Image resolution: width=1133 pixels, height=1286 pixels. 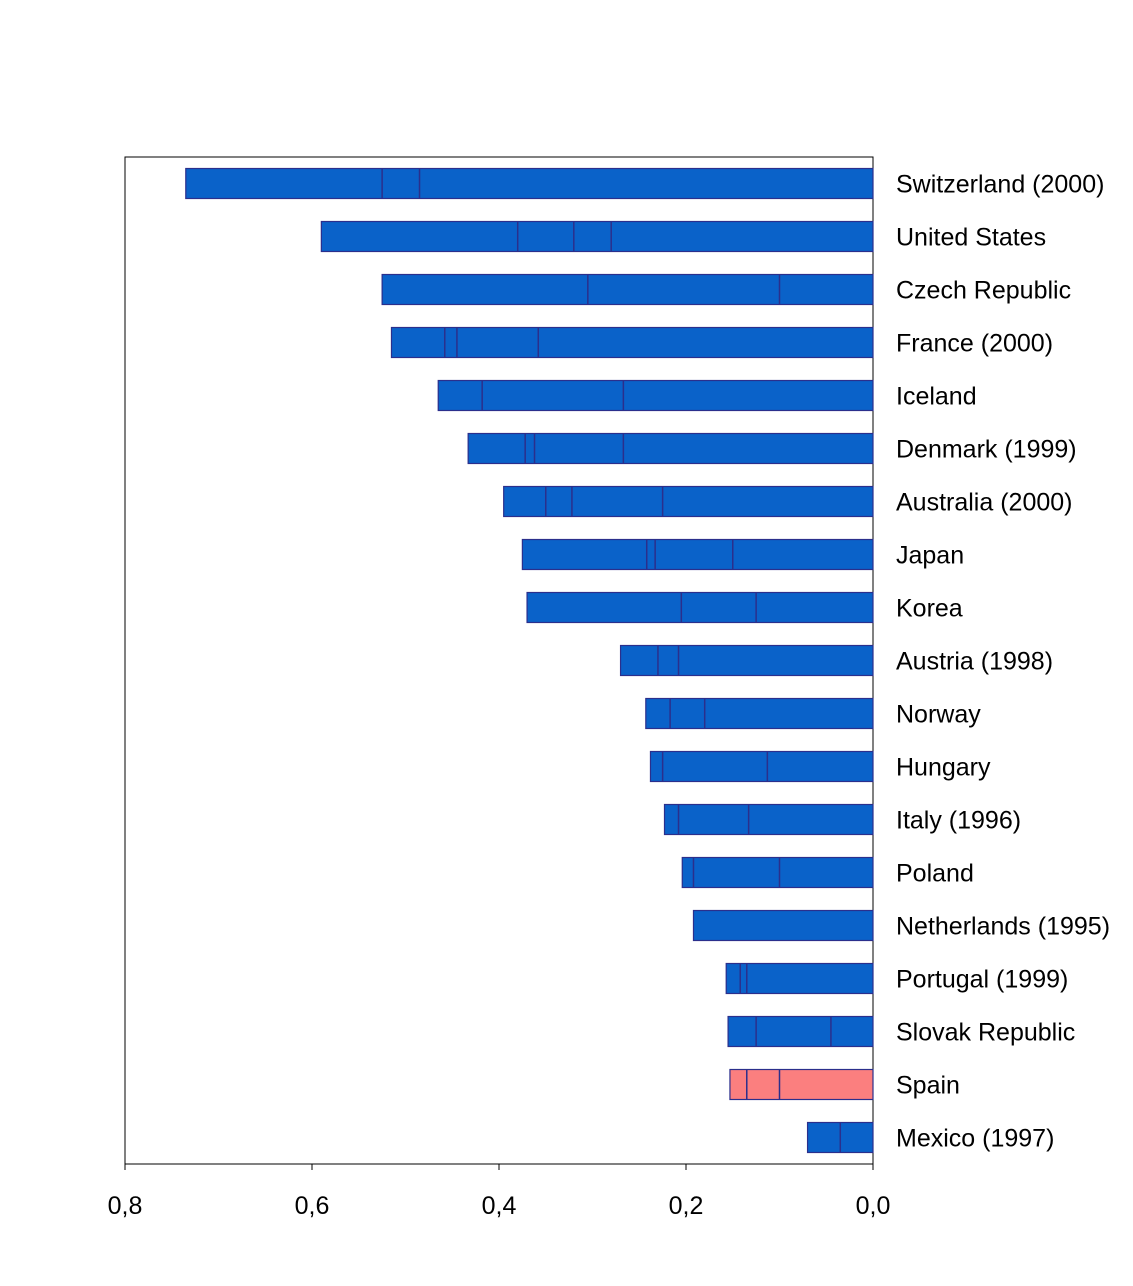 I want to click on bar-france-2000, so click(x=632, y=342).